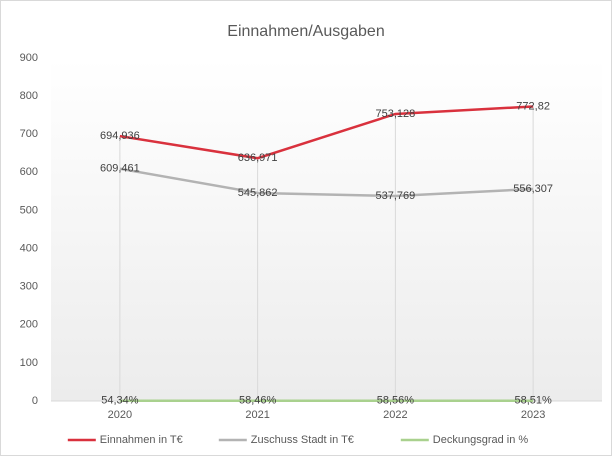 The height and width of the screenshot is (457, 613). What do you see at coordinates (120, 401) in the screenshot?
I see `data-label: 54,34%` at bounding box center [120, 401].